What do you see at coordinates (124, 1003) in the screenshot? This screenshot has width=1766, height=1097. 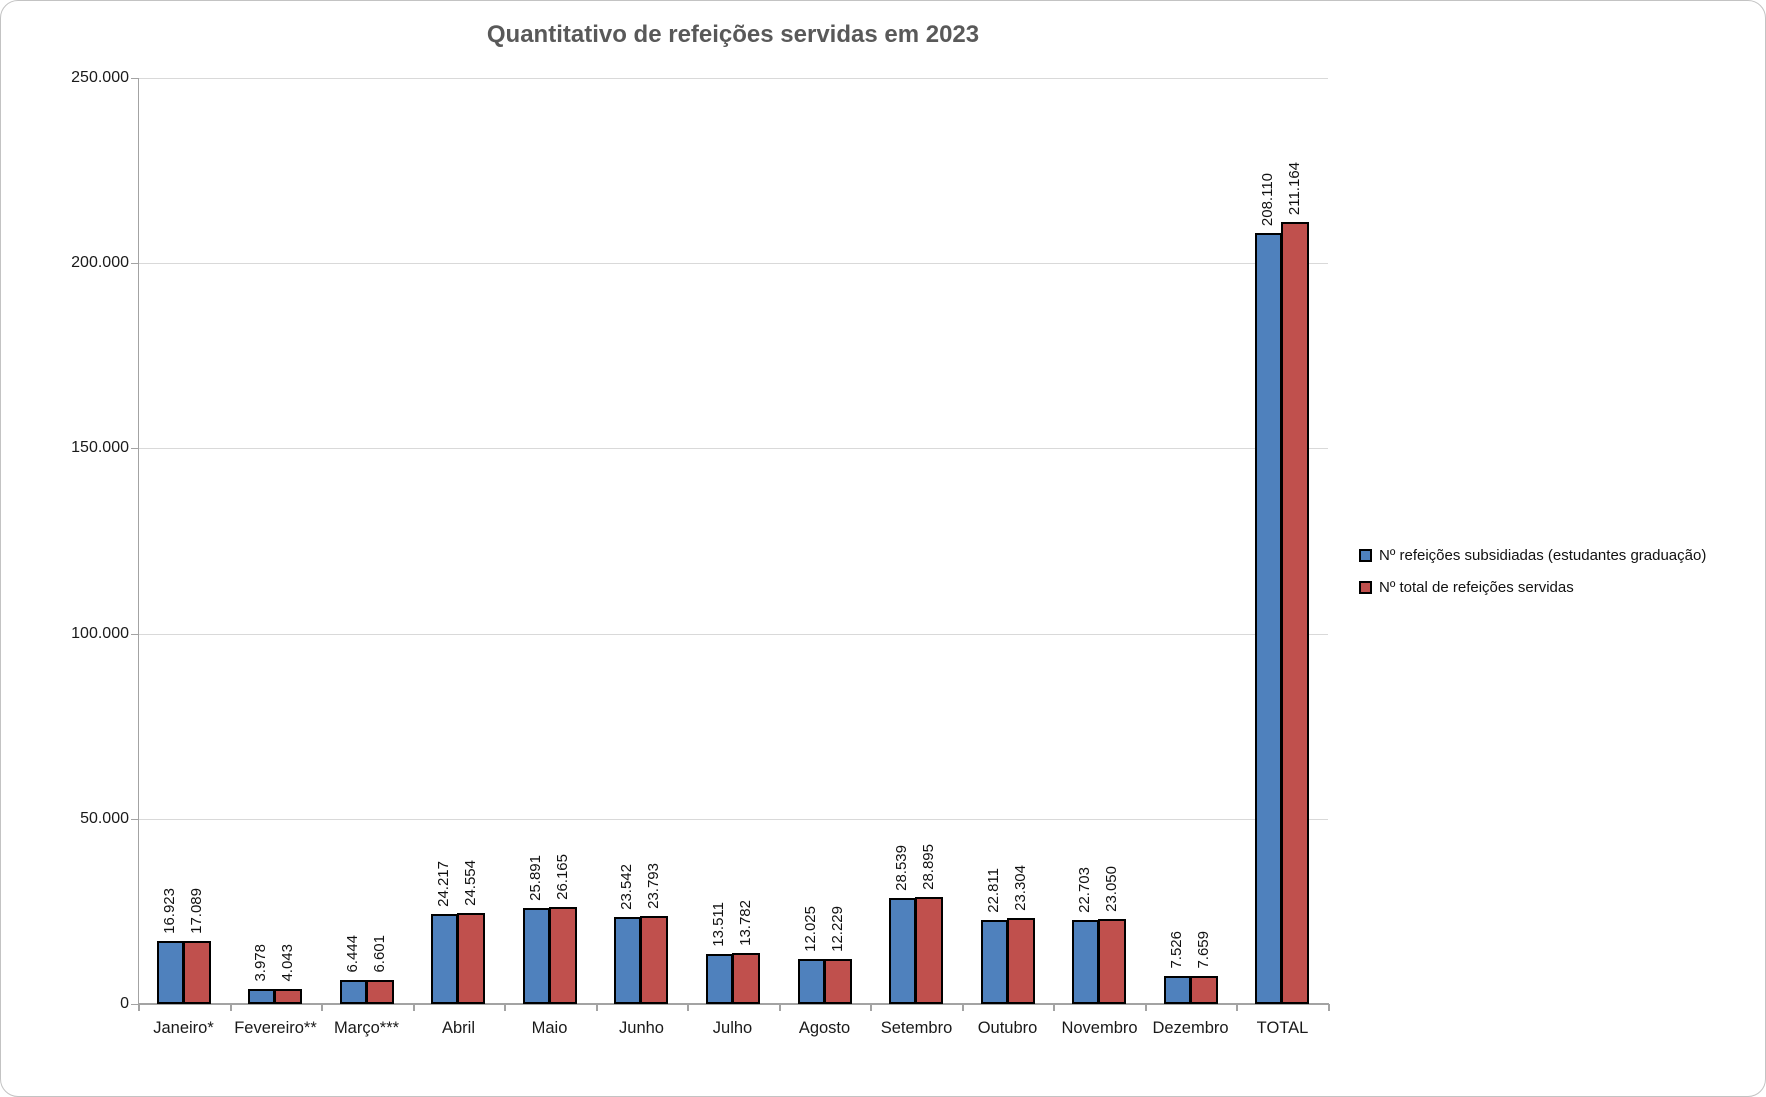 I see `y-axis-tick-label: 0` at bounding box center [124, 1003].